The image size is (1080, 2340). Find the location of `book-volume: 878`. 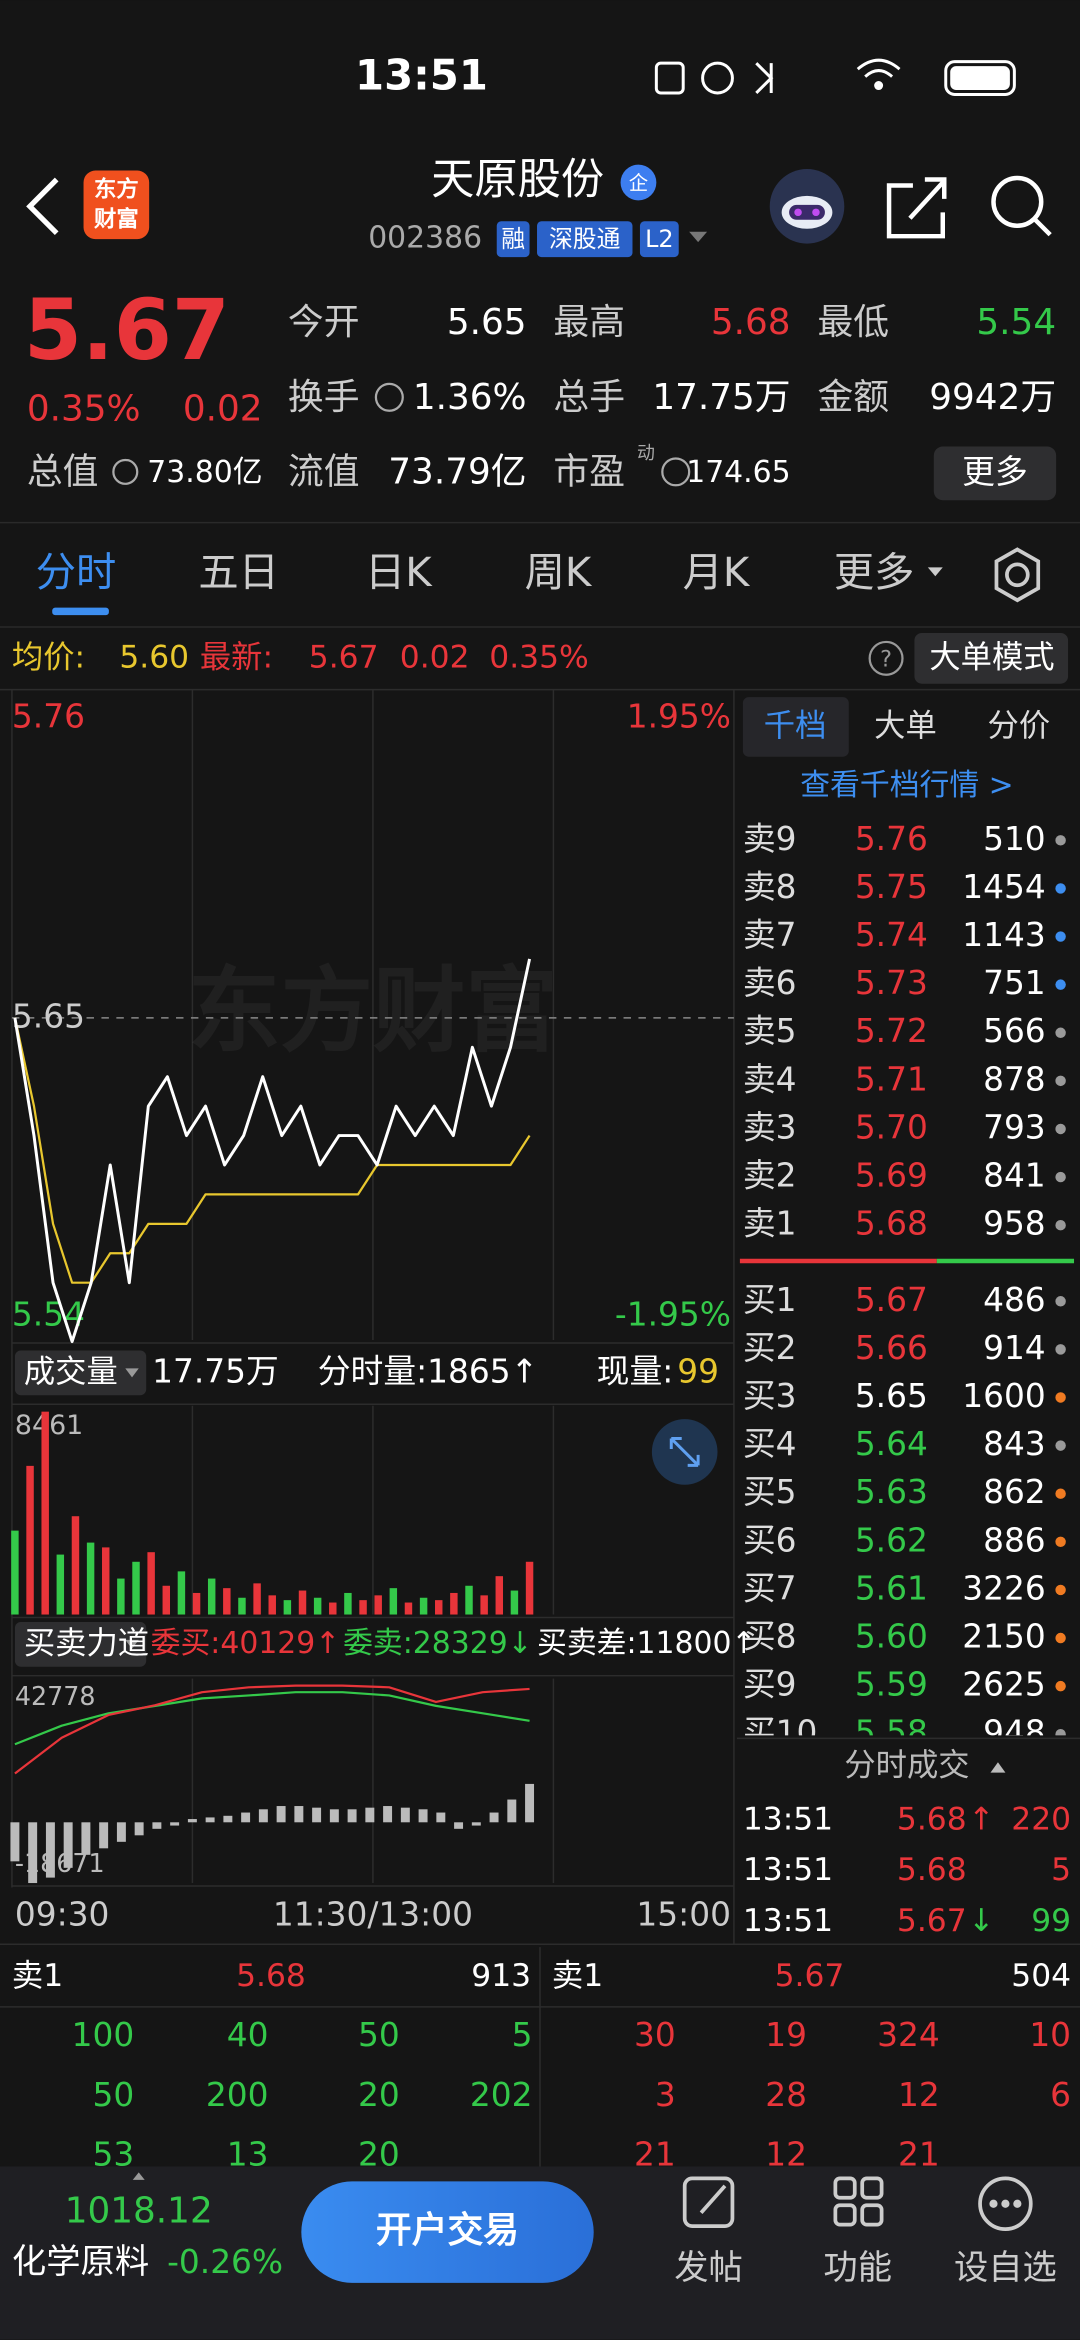

book-volume: 878 is located at coordinates (1014, 1079).